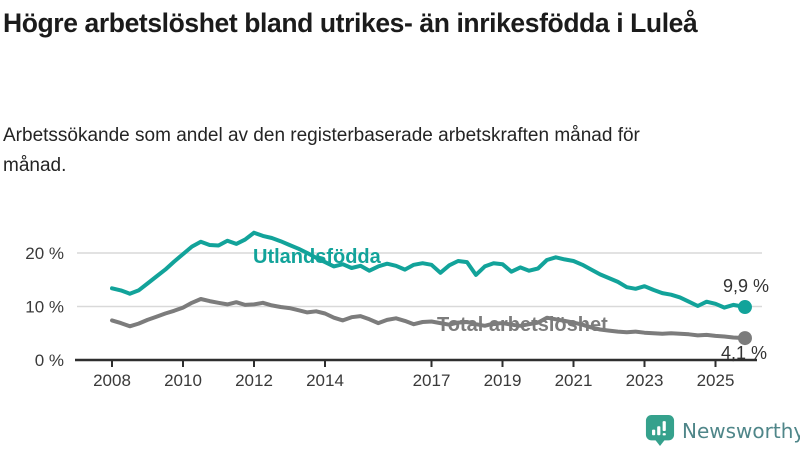 The image size is (800, 450). What do you see at coordinates (744, 307) in the screenshot?
I see `series-end-dot-utlandsf-dda` at bounding box center [744, 307].